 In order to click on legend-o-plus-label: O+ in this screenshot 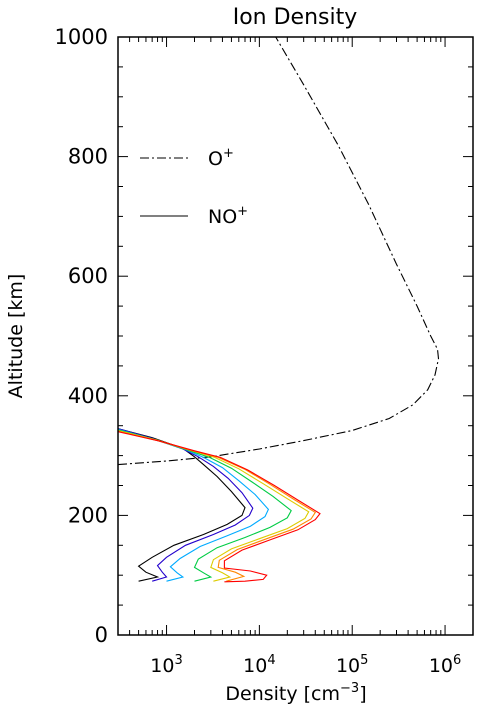, I will do `click(221, 158)`.